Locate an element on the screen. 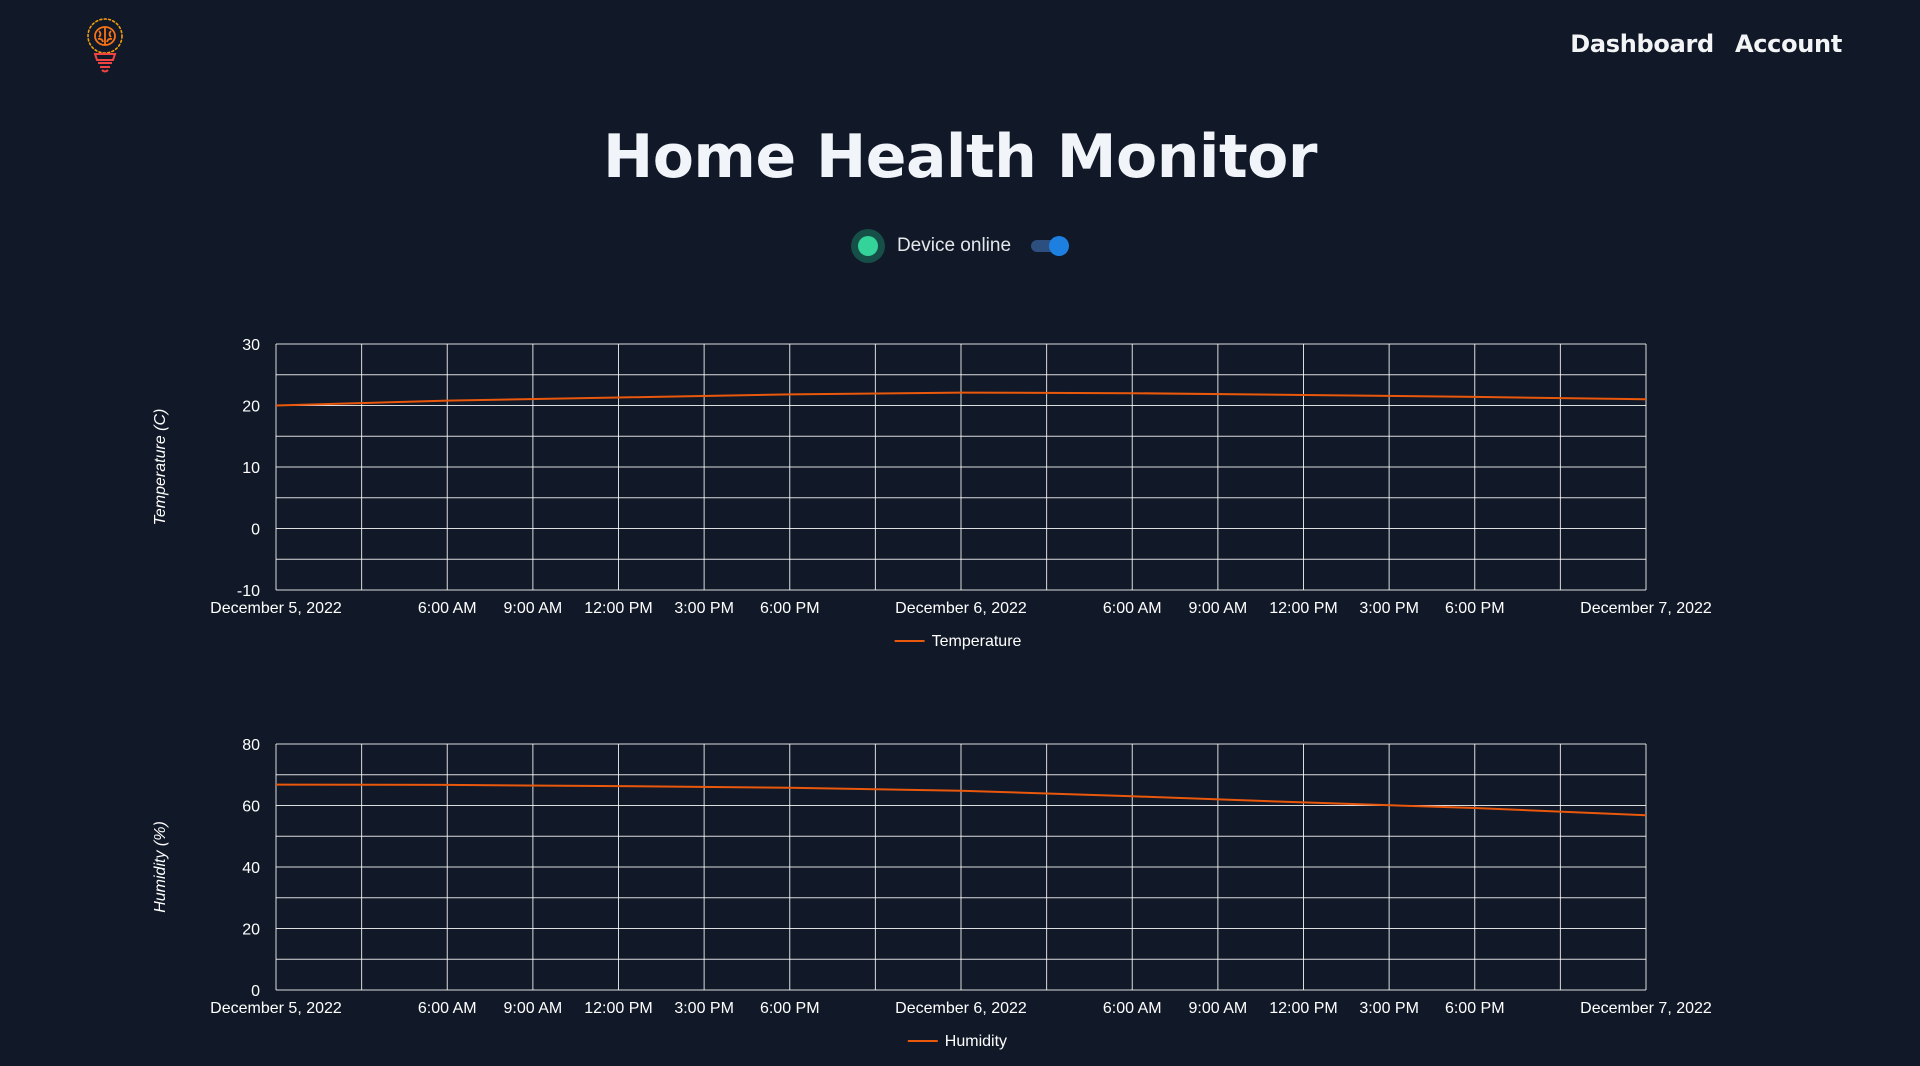 Image resolution: width=1920 pixels, height=1066 pixels. device-status: Device online is located at coordinates (960, 246).